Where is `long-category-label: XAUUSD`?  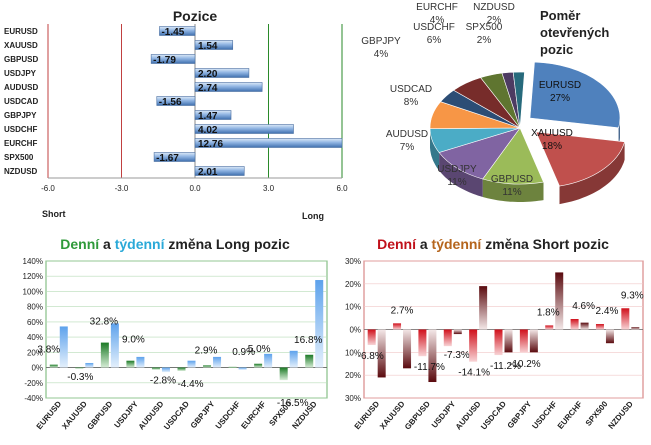
long-category-label: XAUUSD is located at coordinates (74, 415).